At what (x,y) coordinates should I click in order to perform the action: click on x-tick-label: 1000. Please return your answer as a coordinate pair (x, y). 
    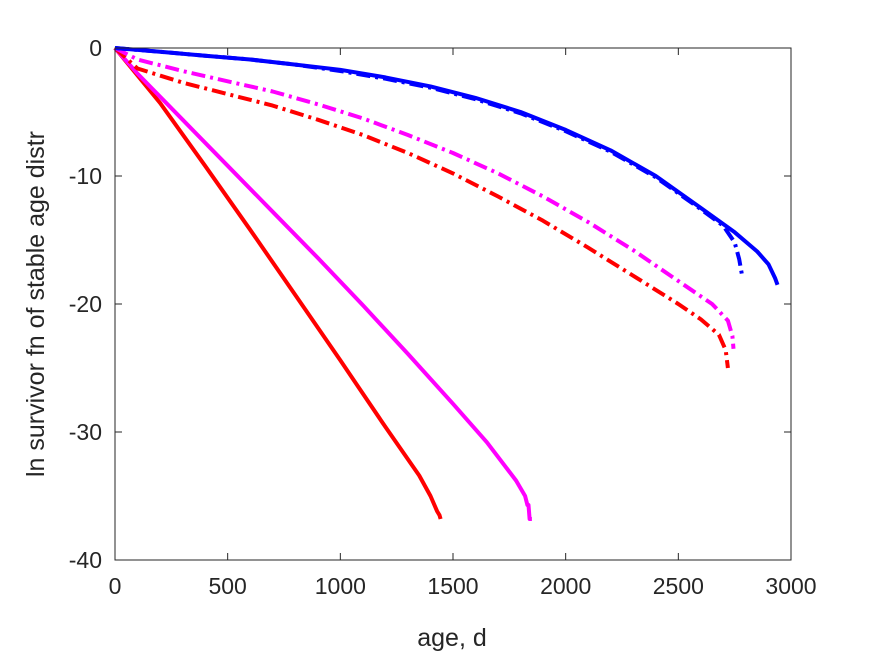
    Looking at the image, I should click on (340, 586).